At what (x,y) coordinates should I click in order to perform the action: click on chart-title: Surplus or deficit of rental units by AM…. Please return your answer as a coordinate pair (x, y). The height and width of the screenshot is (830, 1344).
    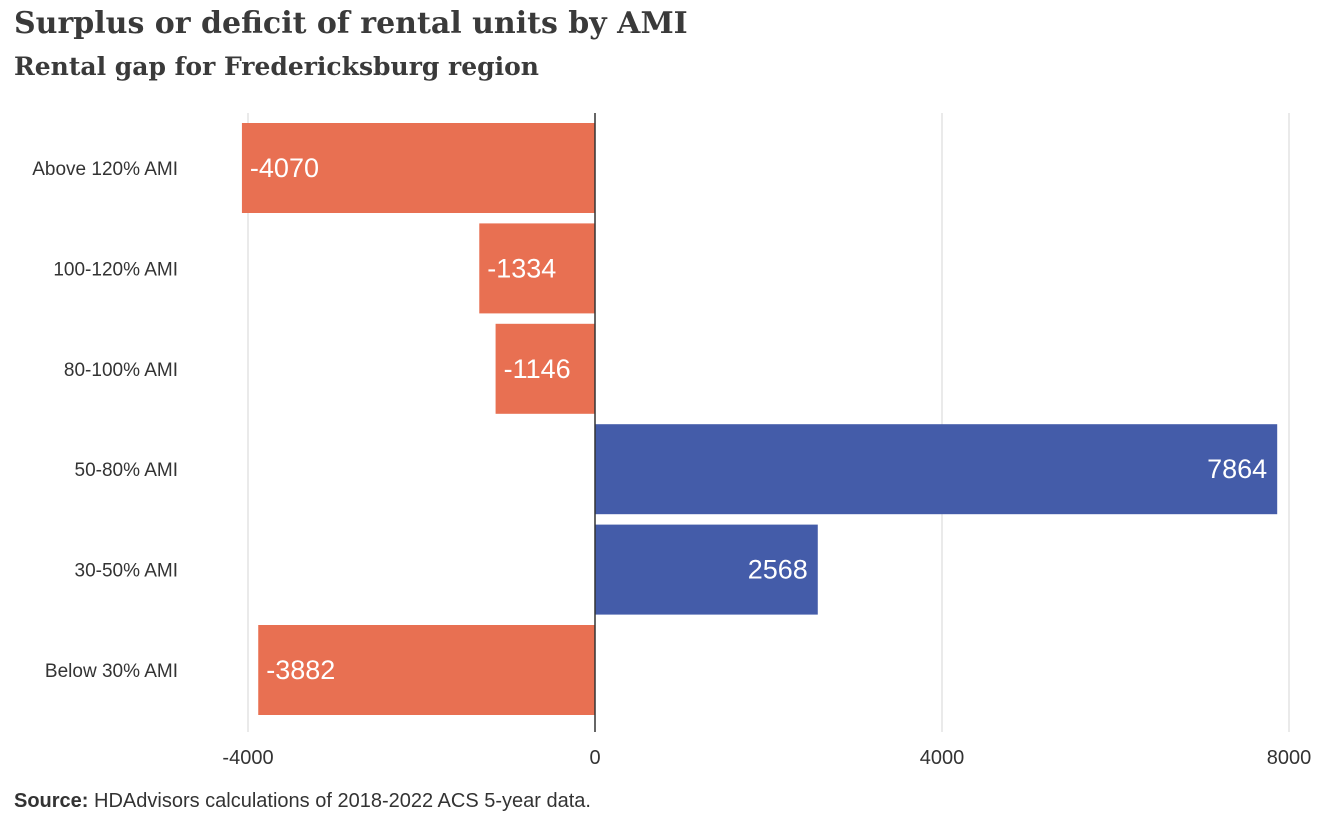
    Looking at the image, I should click on (351, 23).